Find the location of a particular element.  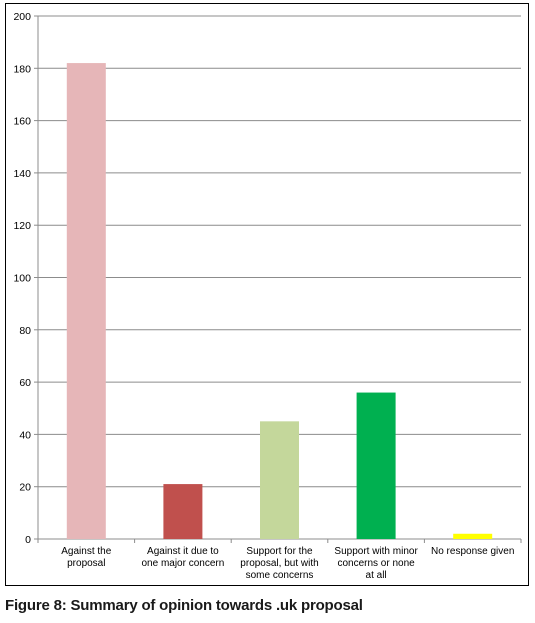

x-tick-label: Against the proposal is located at coordinates (86, 557).